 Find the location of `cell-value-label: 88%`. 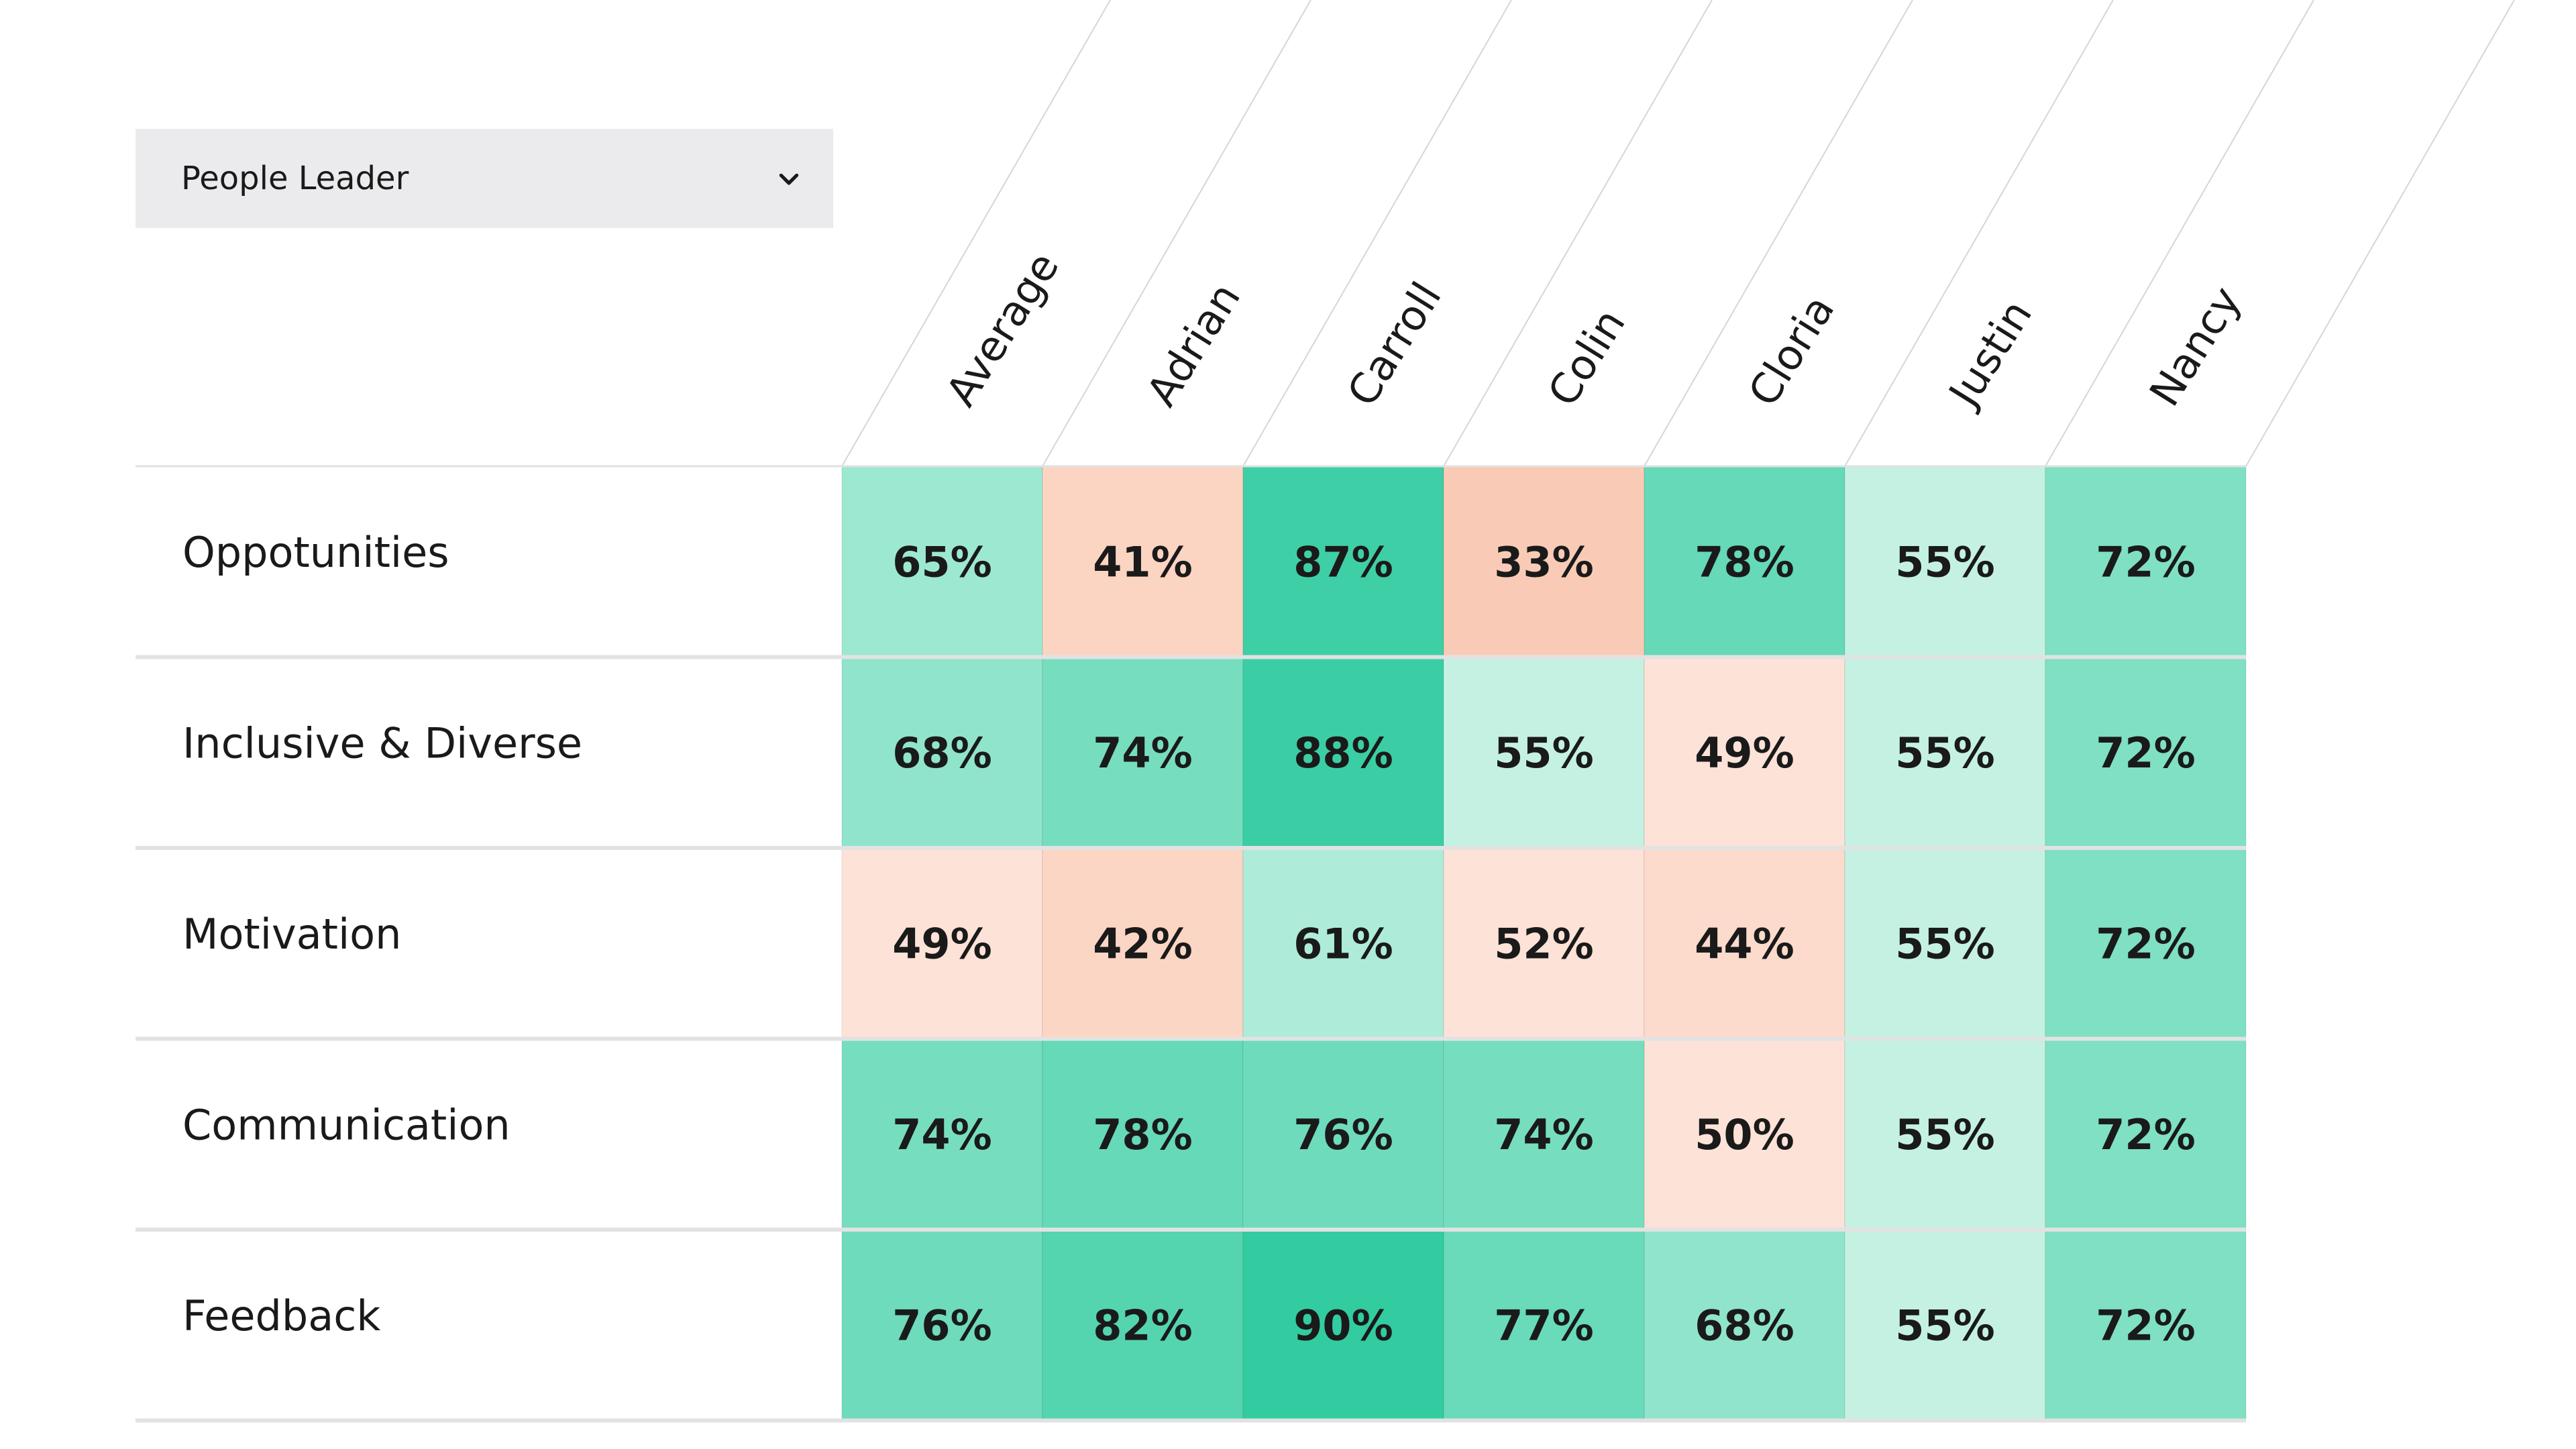

cell-value-label: 88% is located at coordinates (1343, 753).